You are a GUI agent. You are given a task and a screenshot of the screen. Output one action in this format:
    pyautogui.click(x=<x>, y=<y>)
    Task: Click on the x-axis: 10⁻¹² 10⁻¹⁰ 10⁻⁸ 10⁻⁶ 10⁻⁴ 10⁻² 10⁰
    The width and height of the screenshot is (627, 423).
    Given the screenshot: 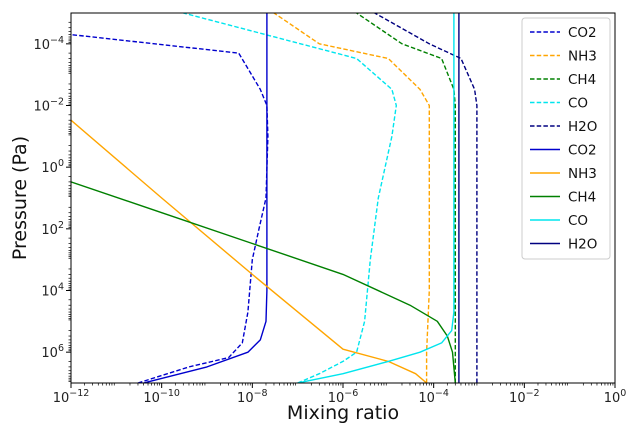 What is the action you would take?
    pyautogui.click(x=340, y=394)
    